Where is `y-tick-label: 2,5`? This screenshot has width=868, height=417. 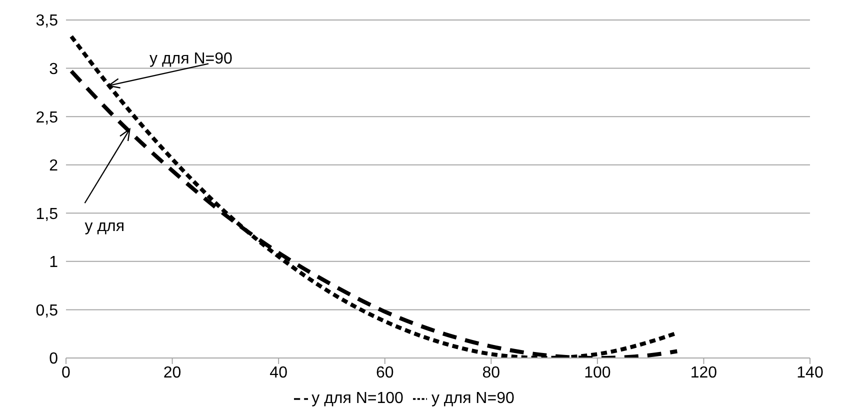 y-tick-label: 2,5 is located at coordinates (47, 117).